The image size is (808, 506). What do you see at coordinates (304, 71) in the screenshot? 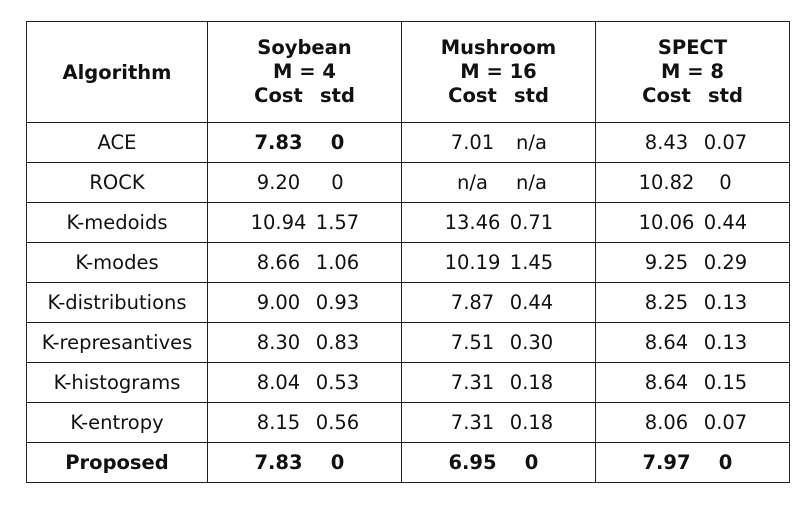
I see `dataset-m: M = 4` at bounding box center [304, 71].